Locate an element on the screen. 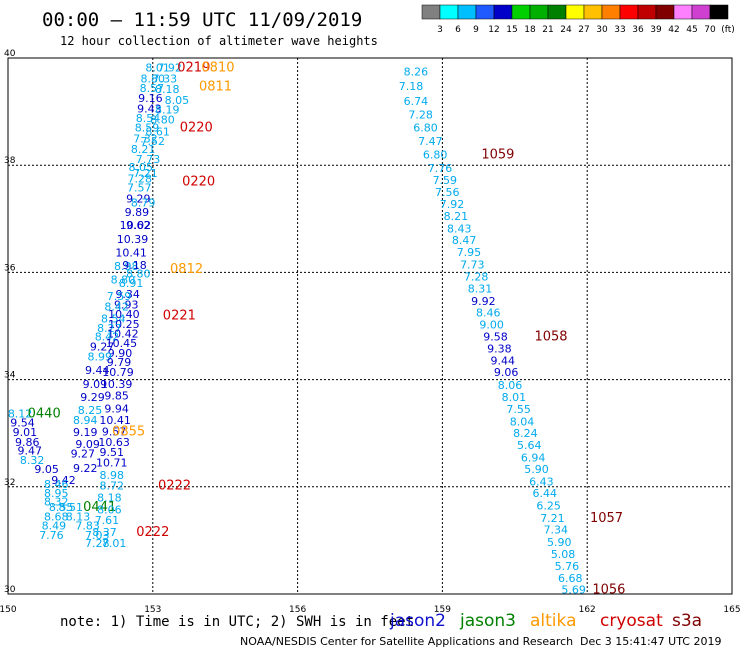 The height and width of the screenshot is (650, 740). wave-height-label: 10.02 is located at coordinates (136, 225).